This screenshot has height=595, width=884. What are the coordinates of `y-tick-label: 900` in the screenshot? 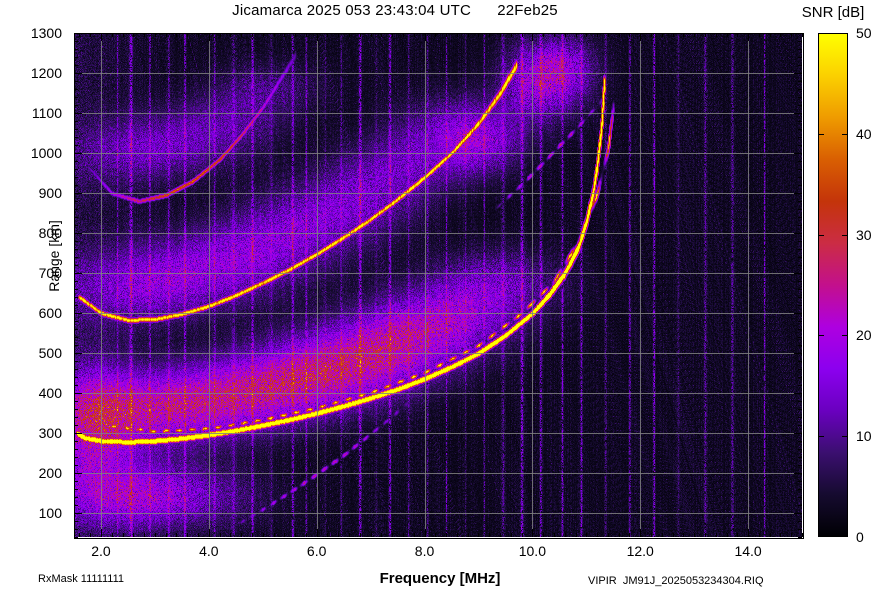 It's located at (50, 193).